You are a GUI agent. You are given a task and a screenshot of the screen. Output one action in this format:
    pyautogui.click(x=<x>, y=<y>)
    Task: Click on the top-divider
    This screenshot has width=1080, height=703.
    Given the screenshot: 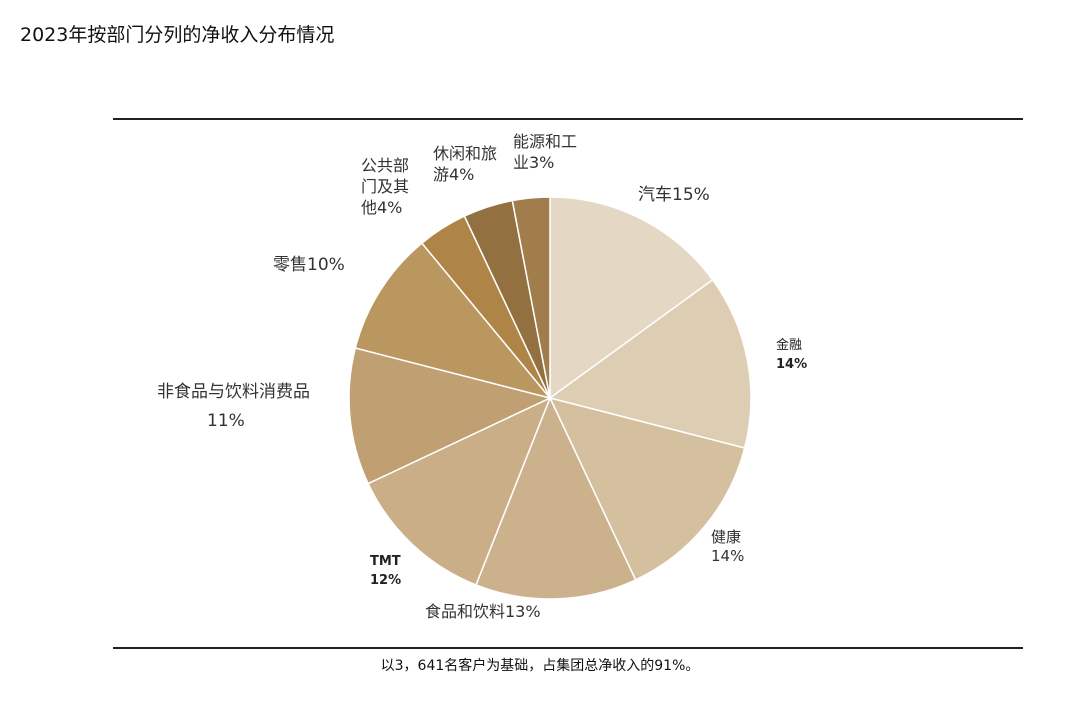 What is the action you would take?
    pyautogui.click(x=568, y=119)
    